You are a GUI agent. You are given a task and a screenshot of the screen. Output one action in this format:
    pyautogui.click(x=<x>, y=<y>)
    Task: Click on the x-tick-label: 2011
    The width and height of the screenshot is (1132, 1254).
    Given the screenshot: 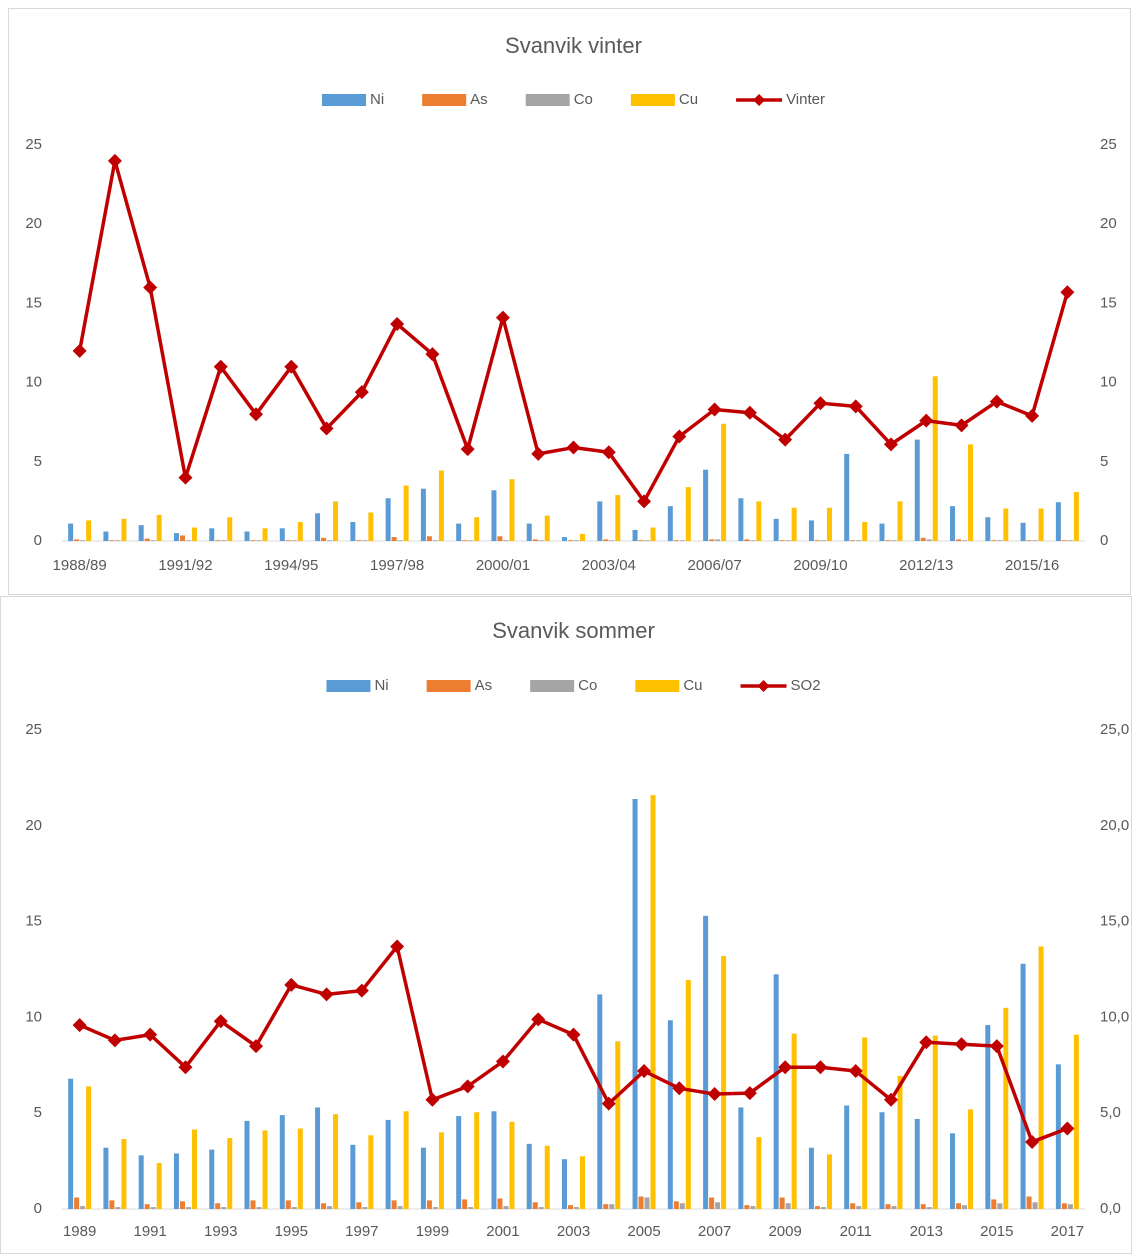 What is the action you would take?
    pyautogui.click(x=856, y=1231)
    